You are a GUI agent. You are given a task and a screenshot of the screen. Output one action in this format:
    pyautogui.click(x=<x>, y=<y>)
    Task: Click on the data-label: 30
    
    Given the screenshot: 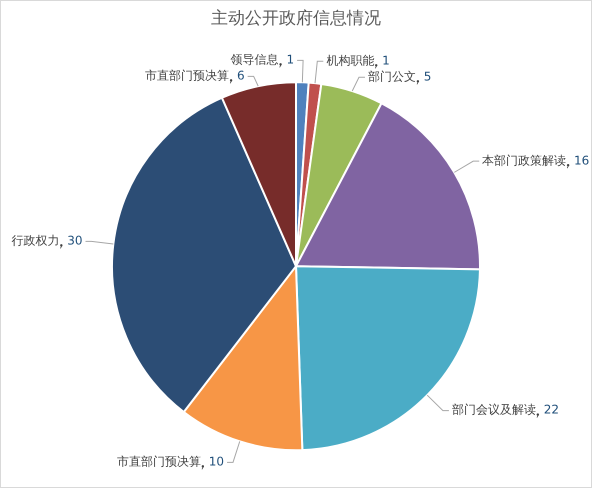 What is the action you would take?
    pyautogui.click(x=75, y=240)
    